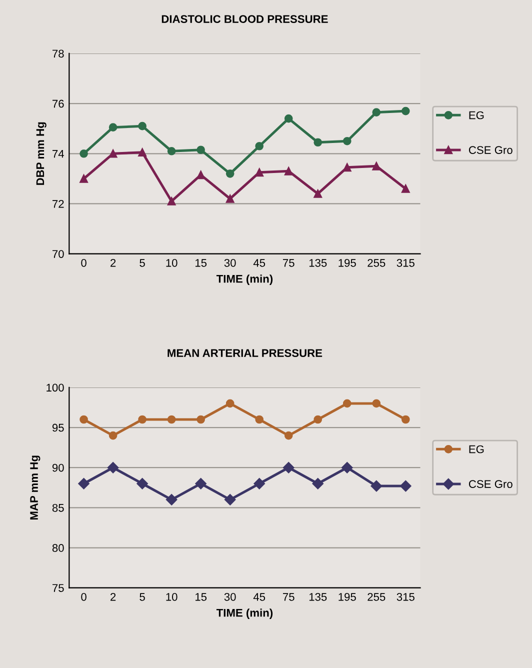  I want to click on y-axis-title: DBP mm Hg, so click(41, 153).